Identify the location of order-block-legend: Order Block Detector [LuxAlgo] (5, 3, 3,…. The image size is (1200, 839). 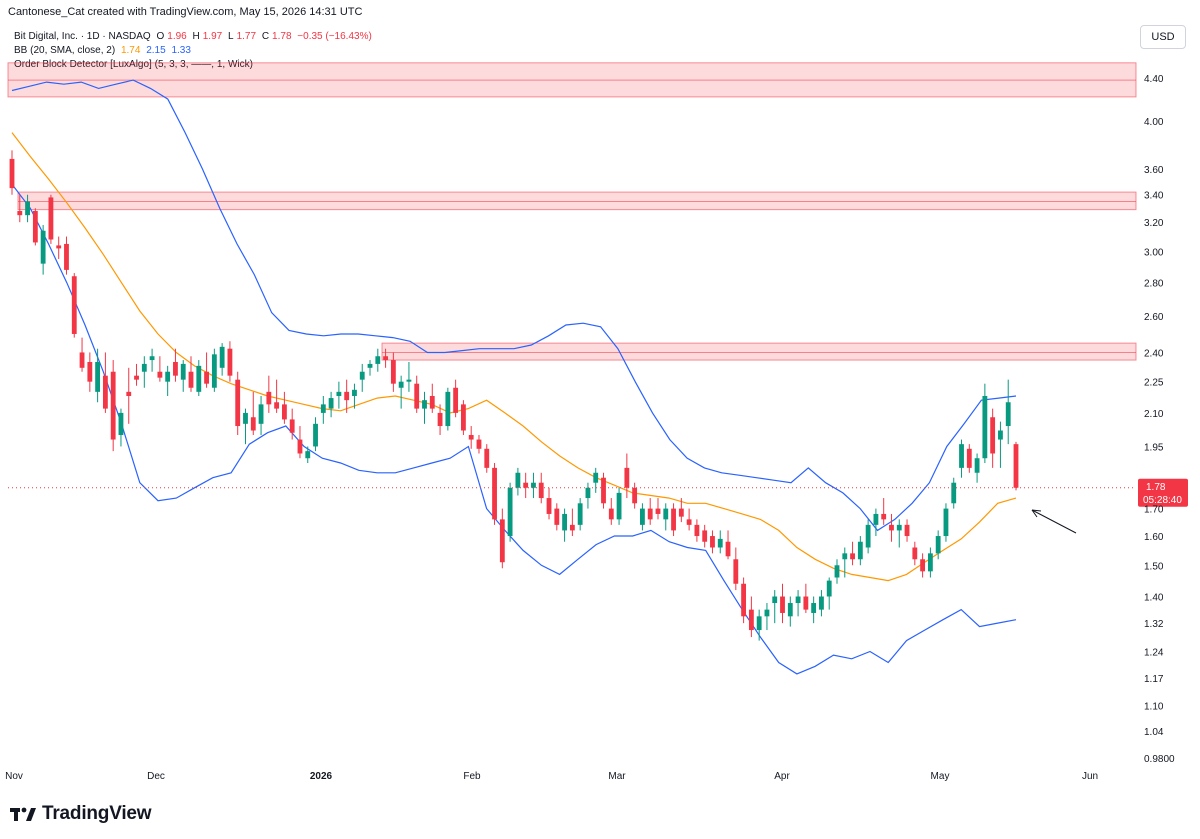
(135, 64).